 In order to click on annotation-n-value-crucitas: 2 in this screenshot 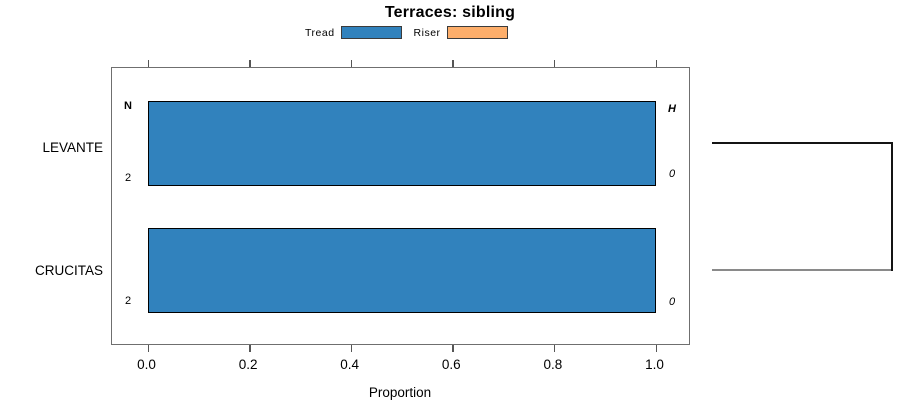, I will do `click(128, 301)`.